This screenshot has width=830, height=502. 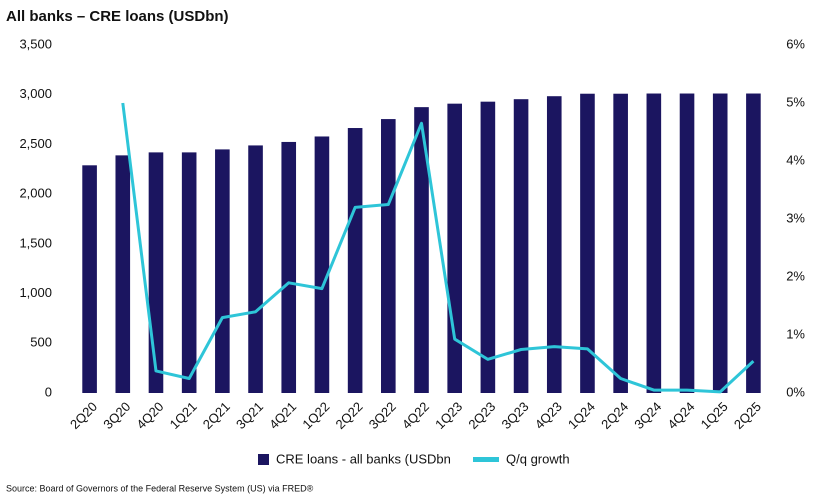 I want to click on x-tick-label: 2Q25, so click(x=747, y=415).